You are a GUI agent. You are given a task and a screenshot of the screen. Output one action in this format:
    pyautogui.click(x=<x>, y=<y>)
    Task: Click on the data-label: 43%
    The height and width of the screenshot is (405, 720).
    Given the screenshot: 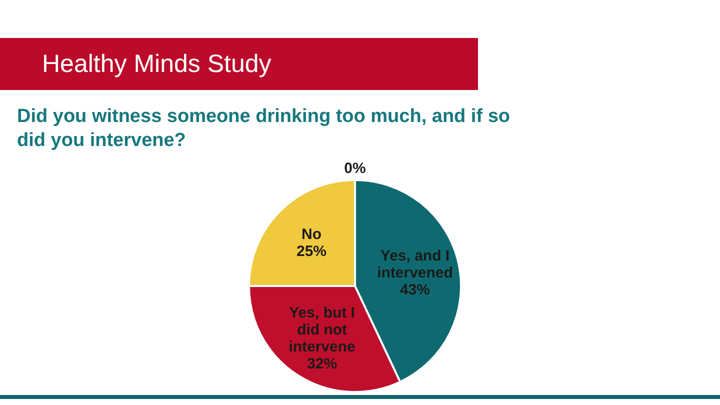 What is the action you would take?
    pyautogui.click(x=415, y=289)
    